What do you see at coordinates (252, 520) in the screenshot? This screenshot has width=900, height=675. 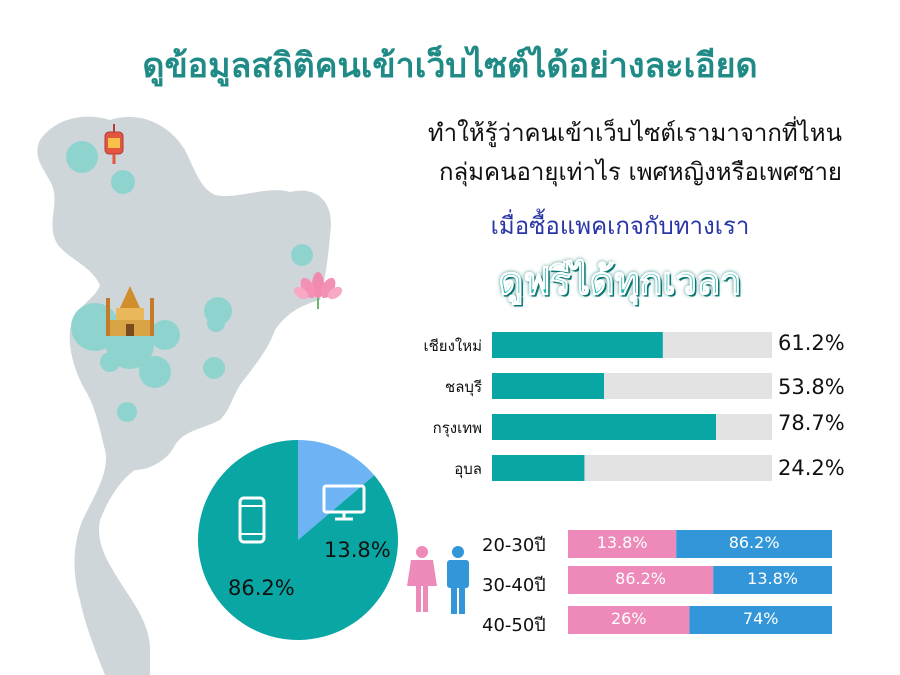 I see `phone-icon` at bounding box center [252, 520].